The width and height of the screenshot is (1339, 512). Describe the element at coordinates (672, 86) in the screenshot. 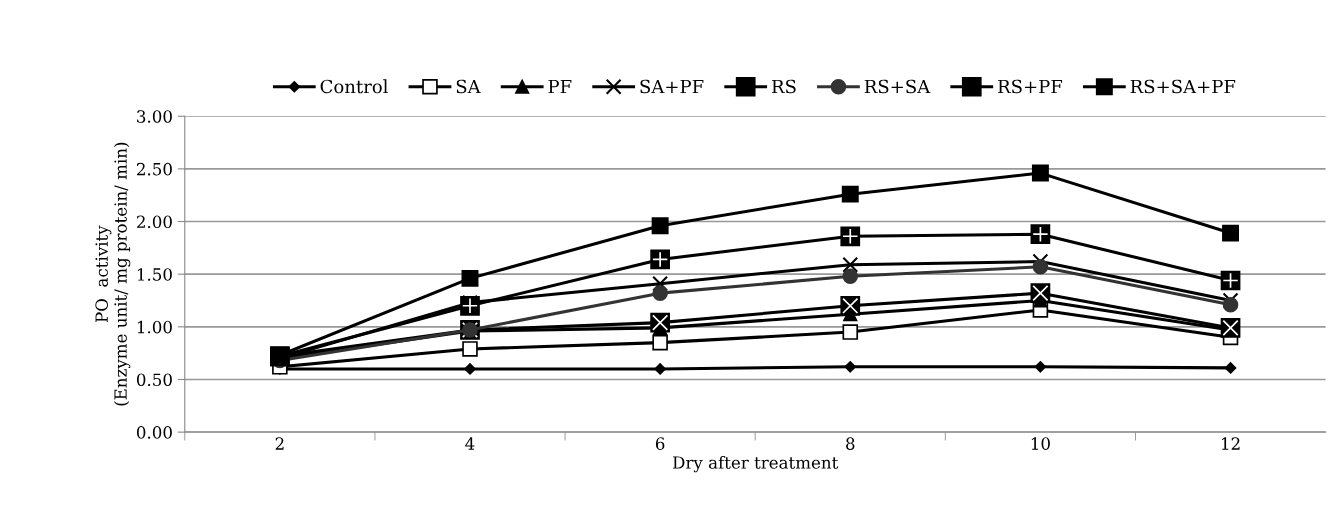

I see `legend-label: SA+PF` at that location.